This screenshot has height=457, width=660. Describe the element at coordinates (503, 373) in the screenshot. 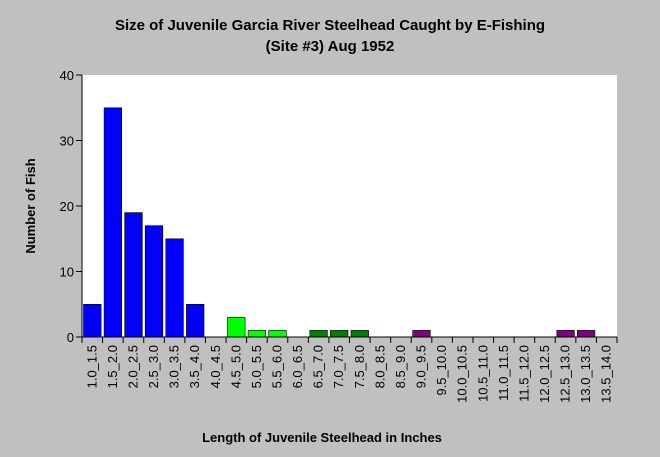

I see `x-tick-label: 11.0_11.5` at that location.